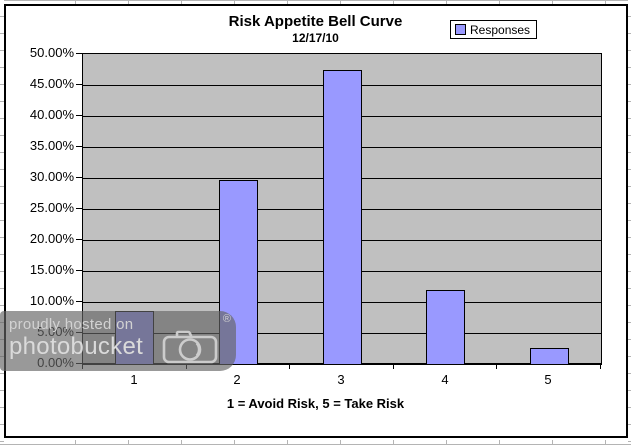 Image resolution: width=631 pixels, height=445 pixels. I want to click on legend: Responses, so click(494, 29).